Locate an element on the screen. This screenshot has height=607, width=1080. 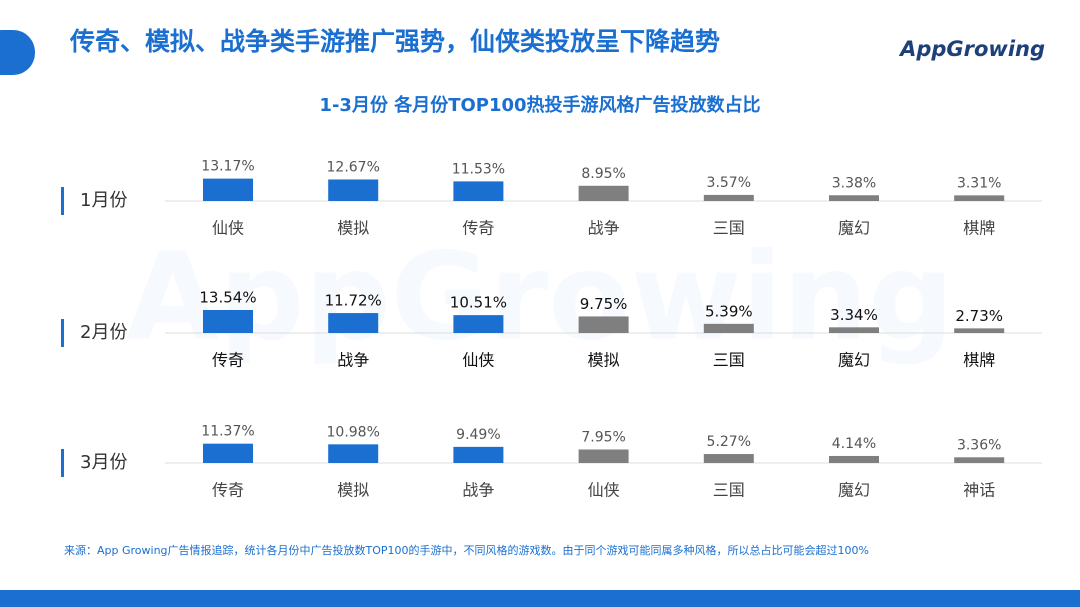
value-label: 11.37% is located at coordinates (227, 432).